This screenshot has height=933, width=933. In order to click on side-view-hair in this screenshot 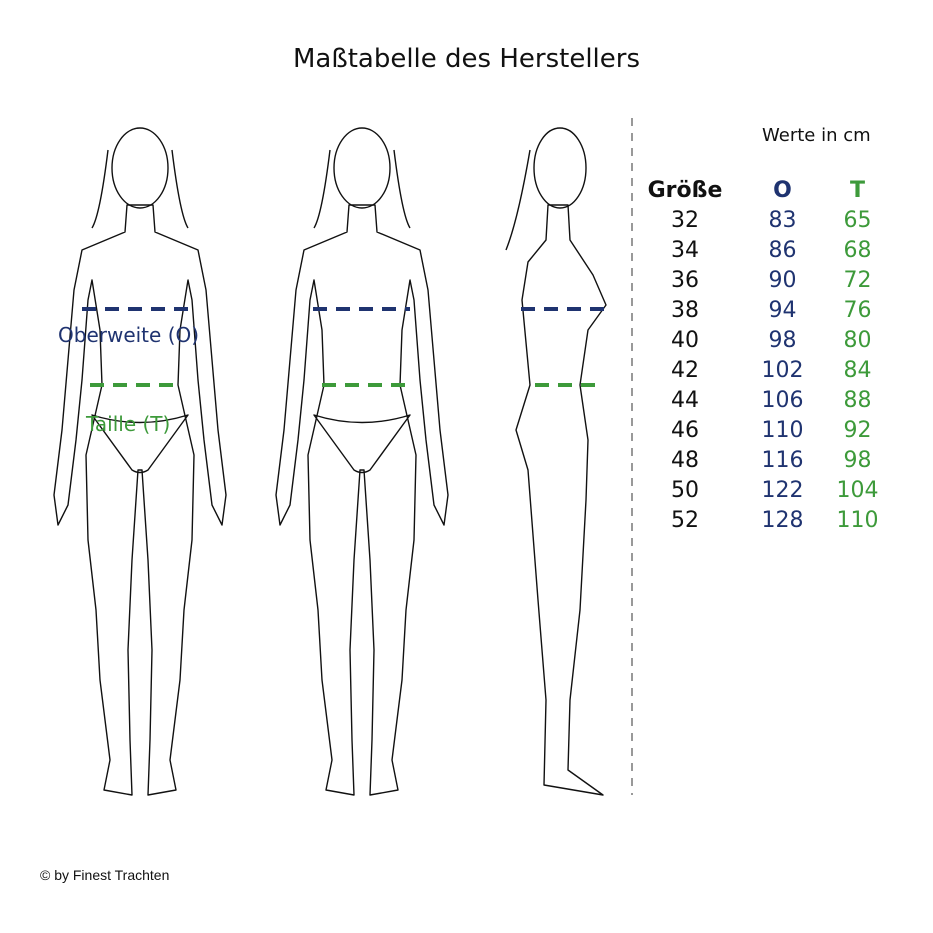, I will do `click(518, 200)`.